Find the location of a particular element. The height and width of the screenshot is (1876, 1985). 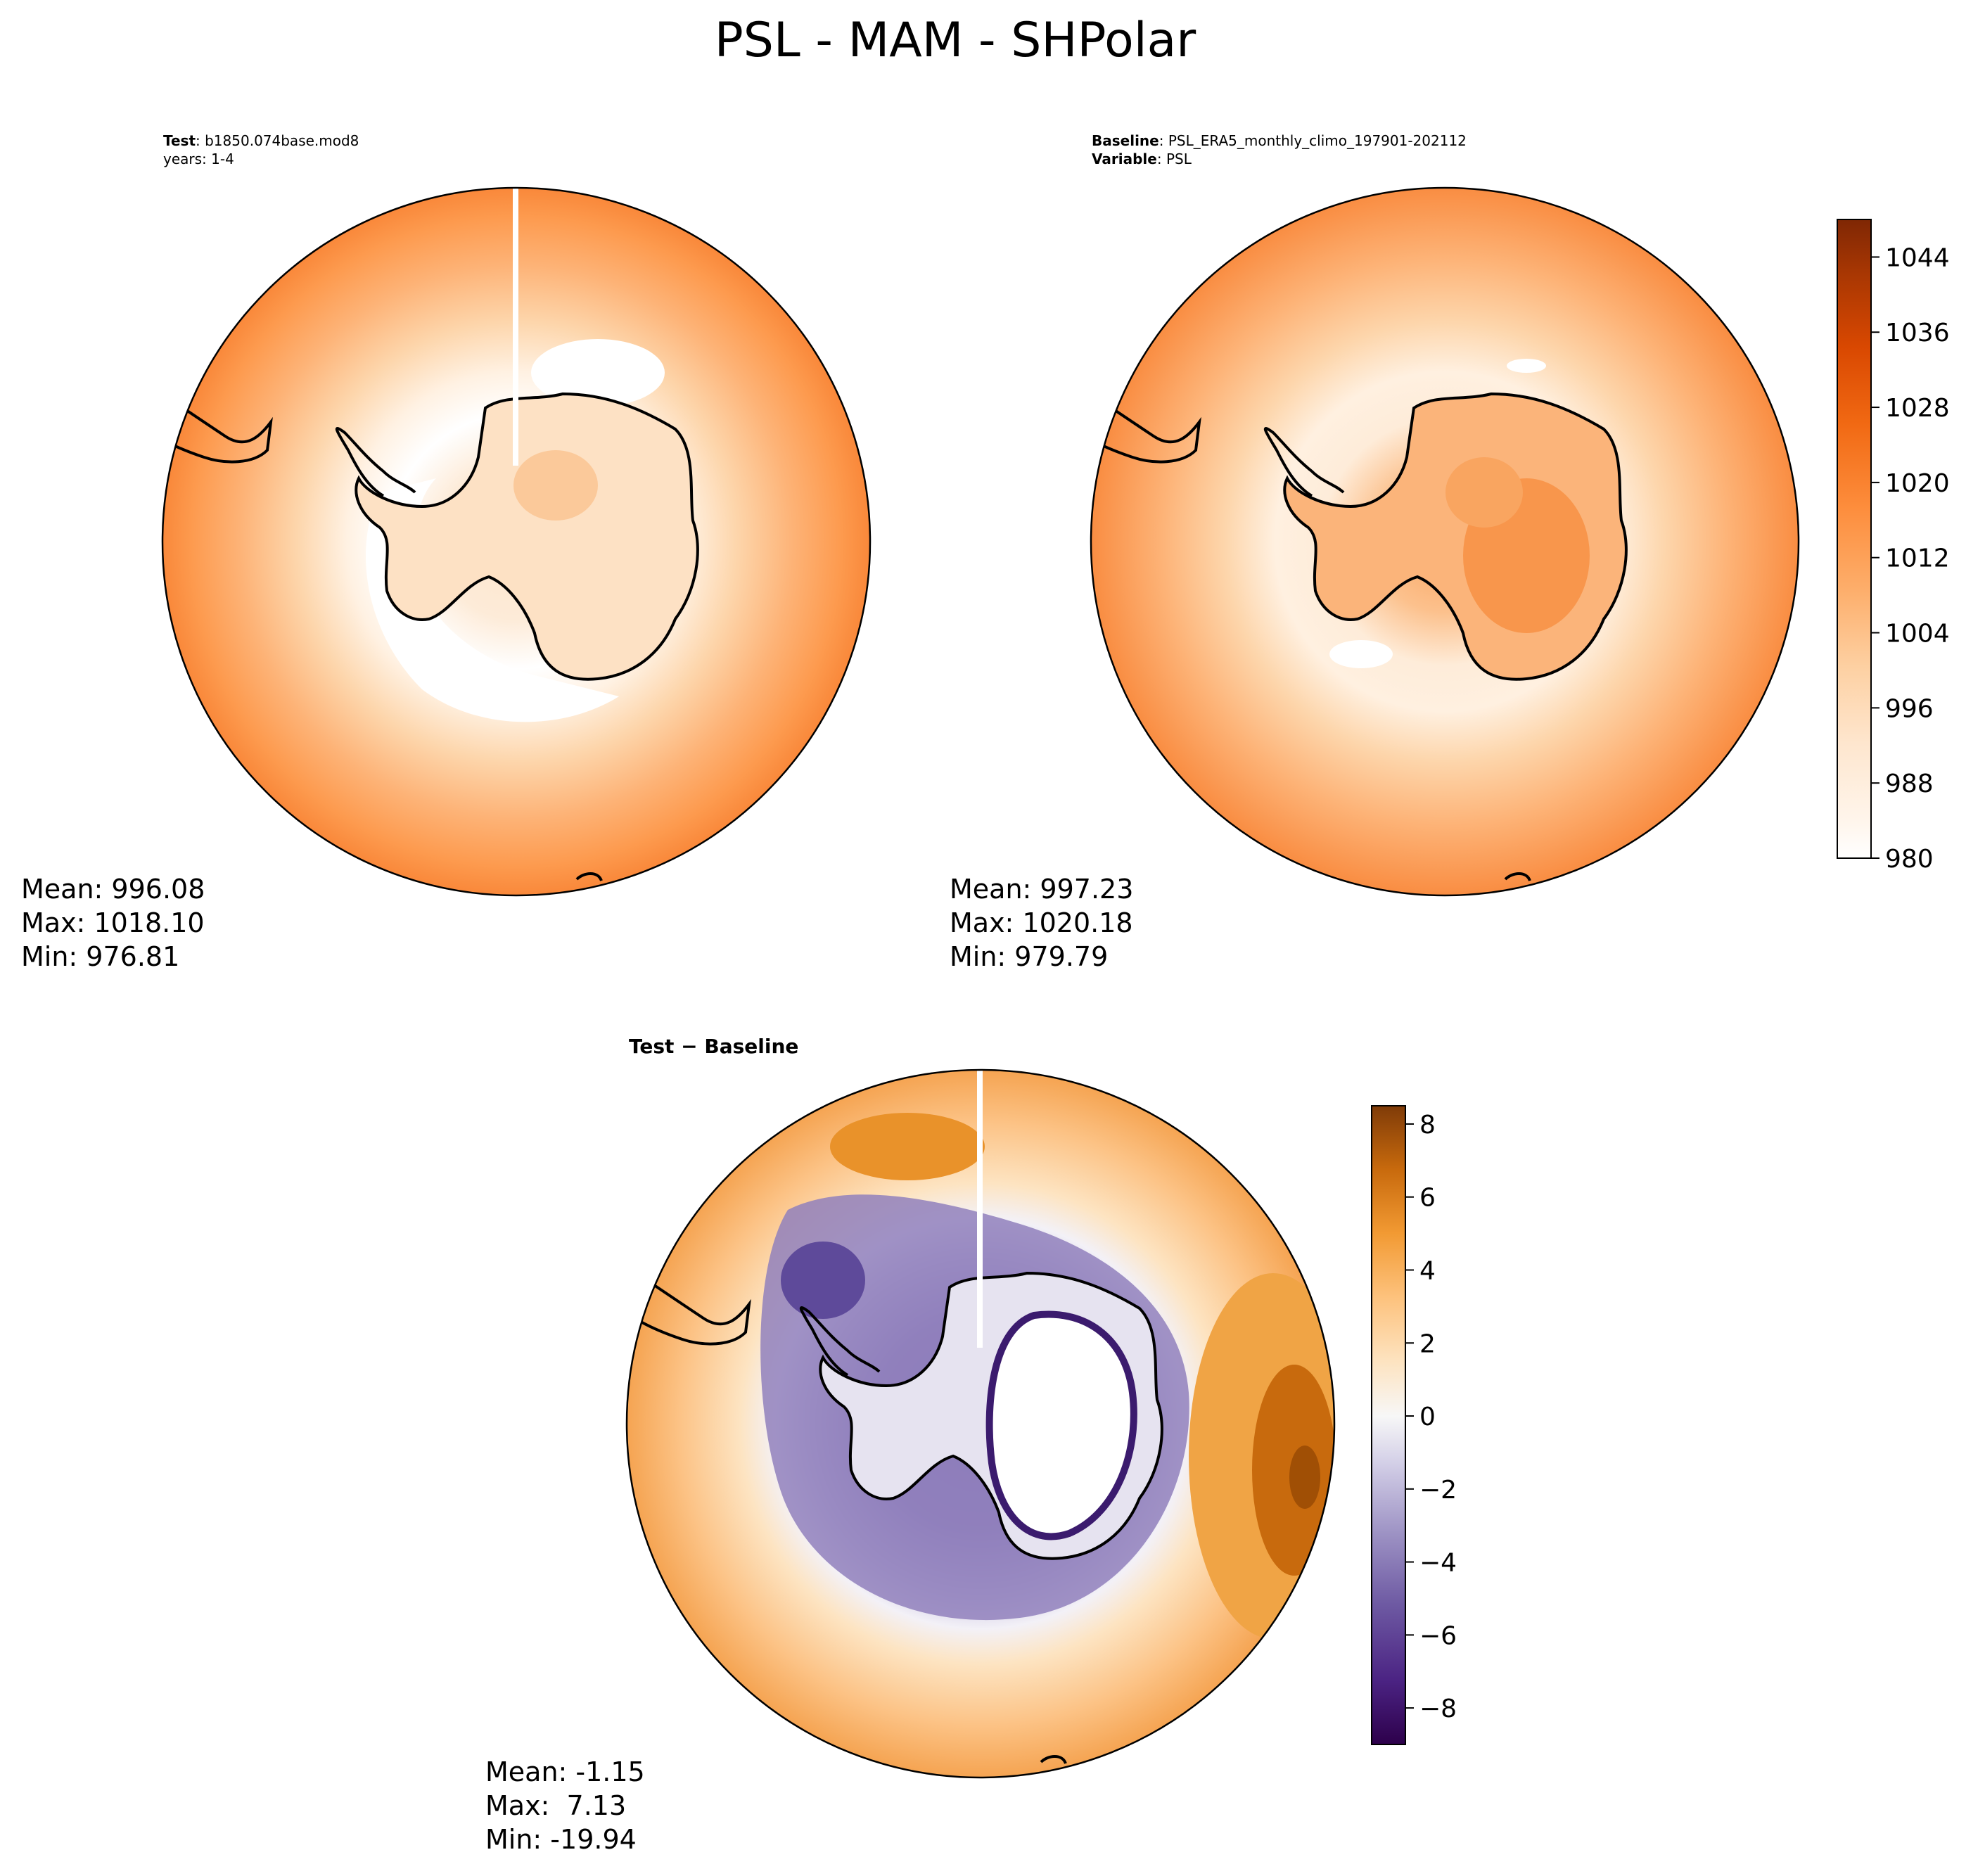

test-island is located at coordinates (589, 876).